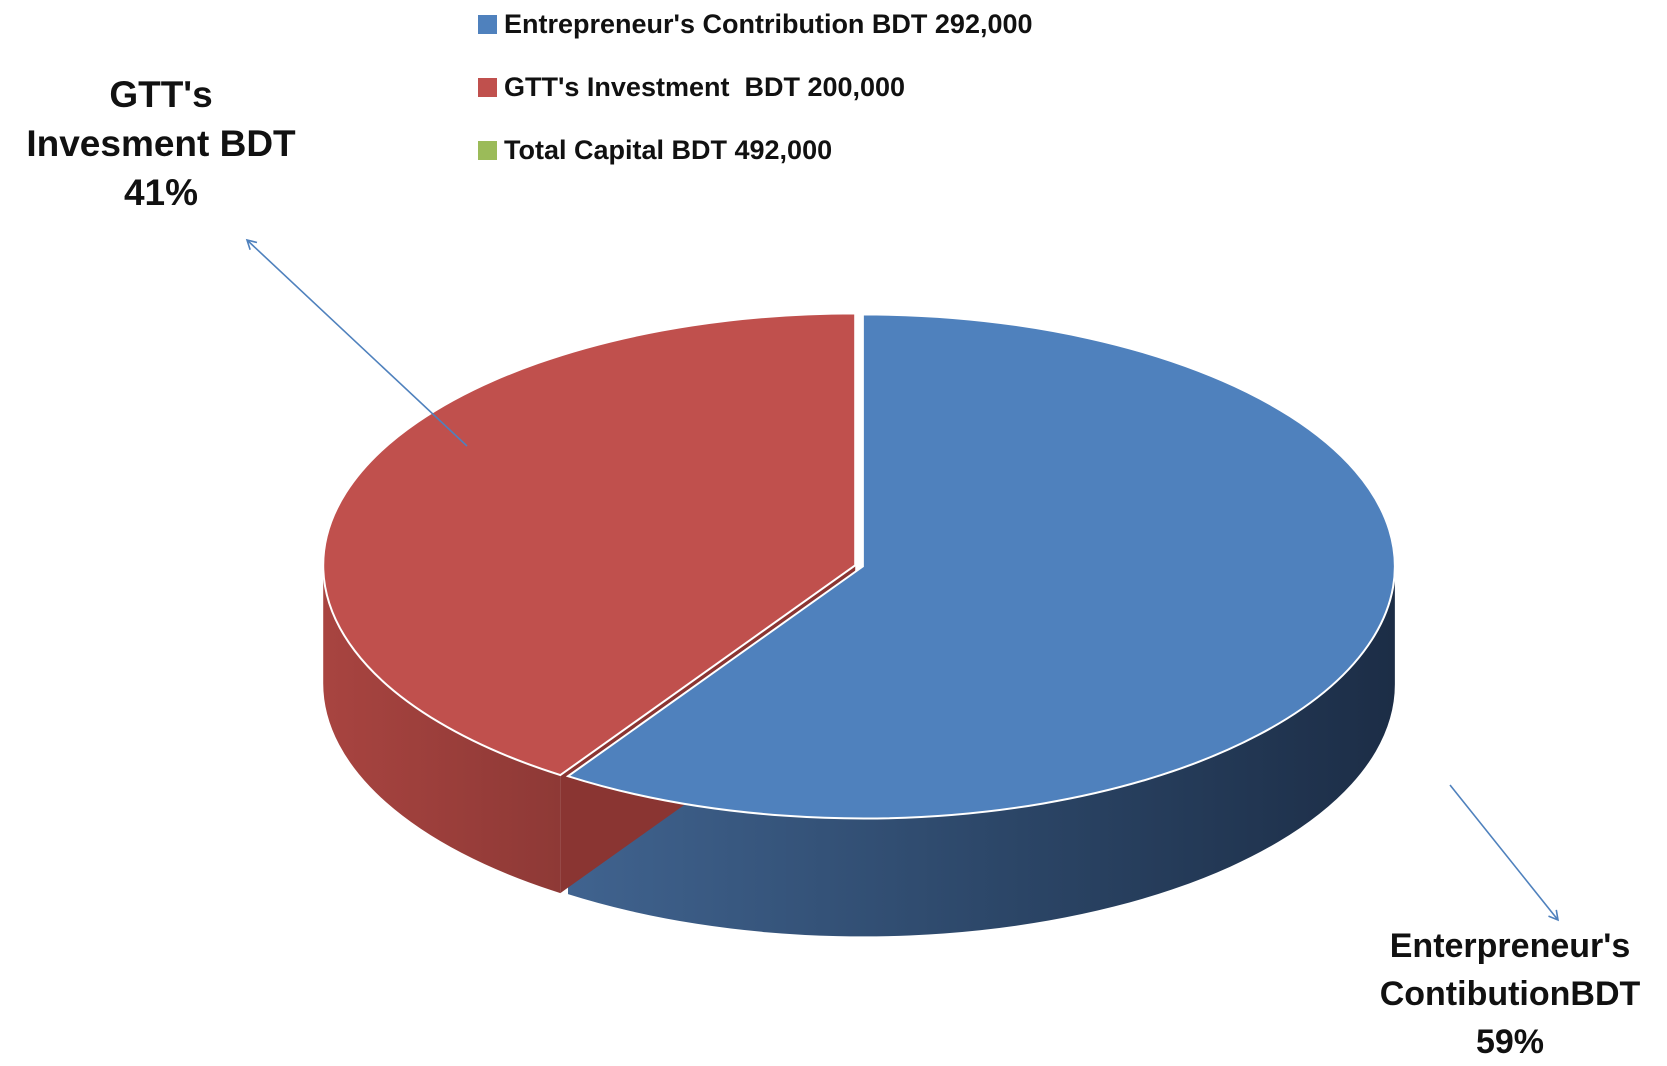 The height and width of the screenshot is (1066, 1667). Describe the element at coordinates (487, 87) in the screenshot. I see `legend-swatch-gtt` at that location.